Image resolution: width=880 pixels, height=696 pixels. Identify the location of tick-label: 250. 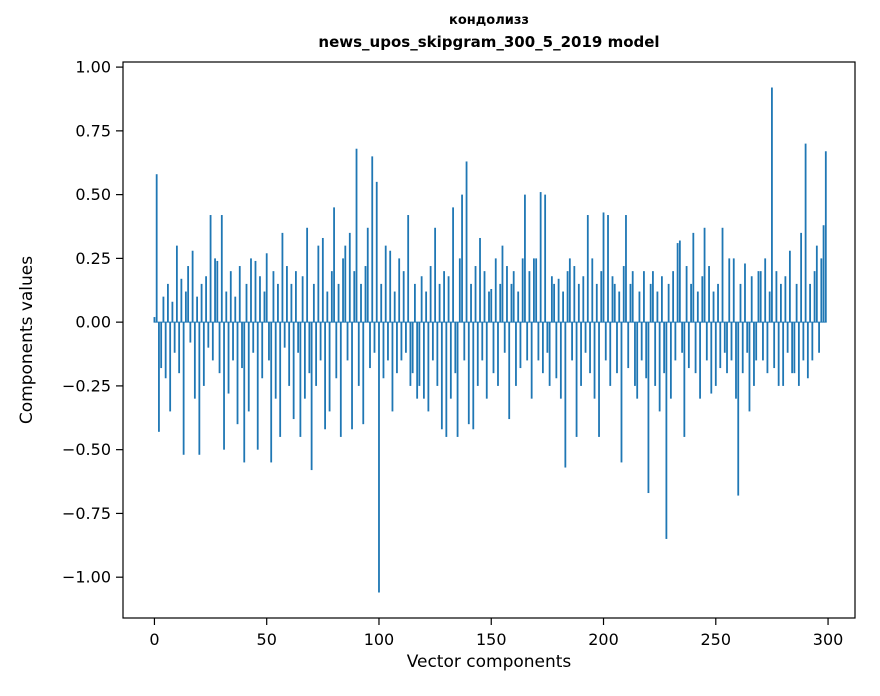
(716, 639).